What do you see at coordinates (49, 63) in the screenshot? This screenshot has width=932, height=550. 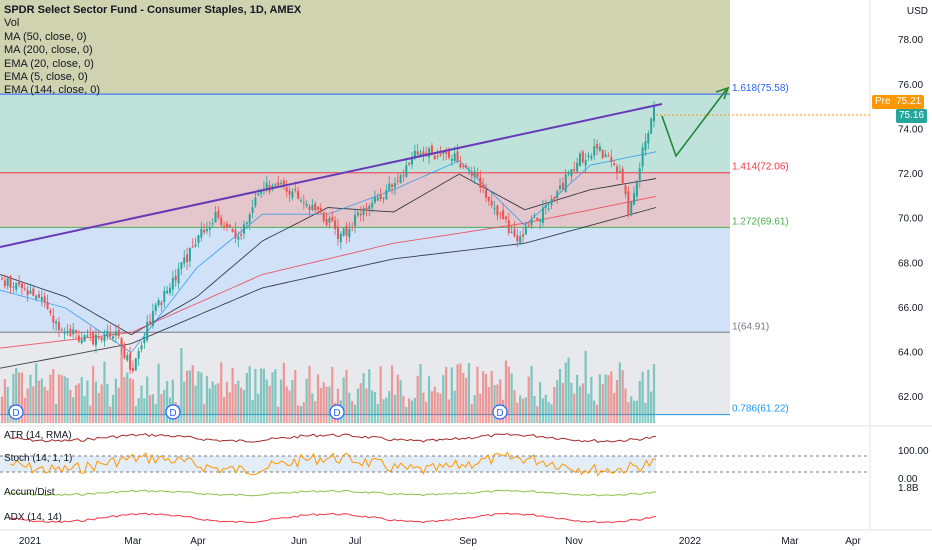 I see `indicator-ema20: EMA (20, close, 0)` at bounding box center [49, 63].